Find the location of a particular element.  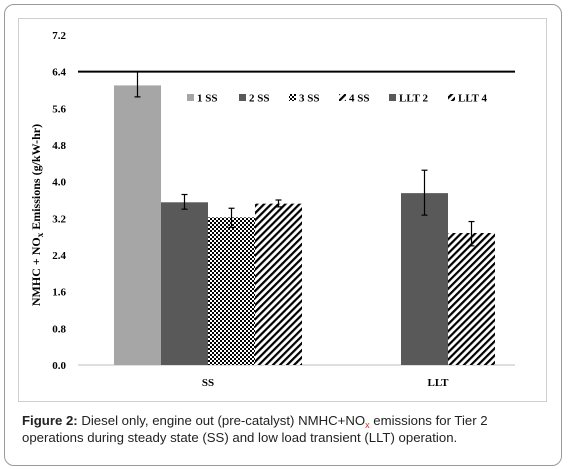

y-tick-label: 5.6 is located at coordinates (59, 109).